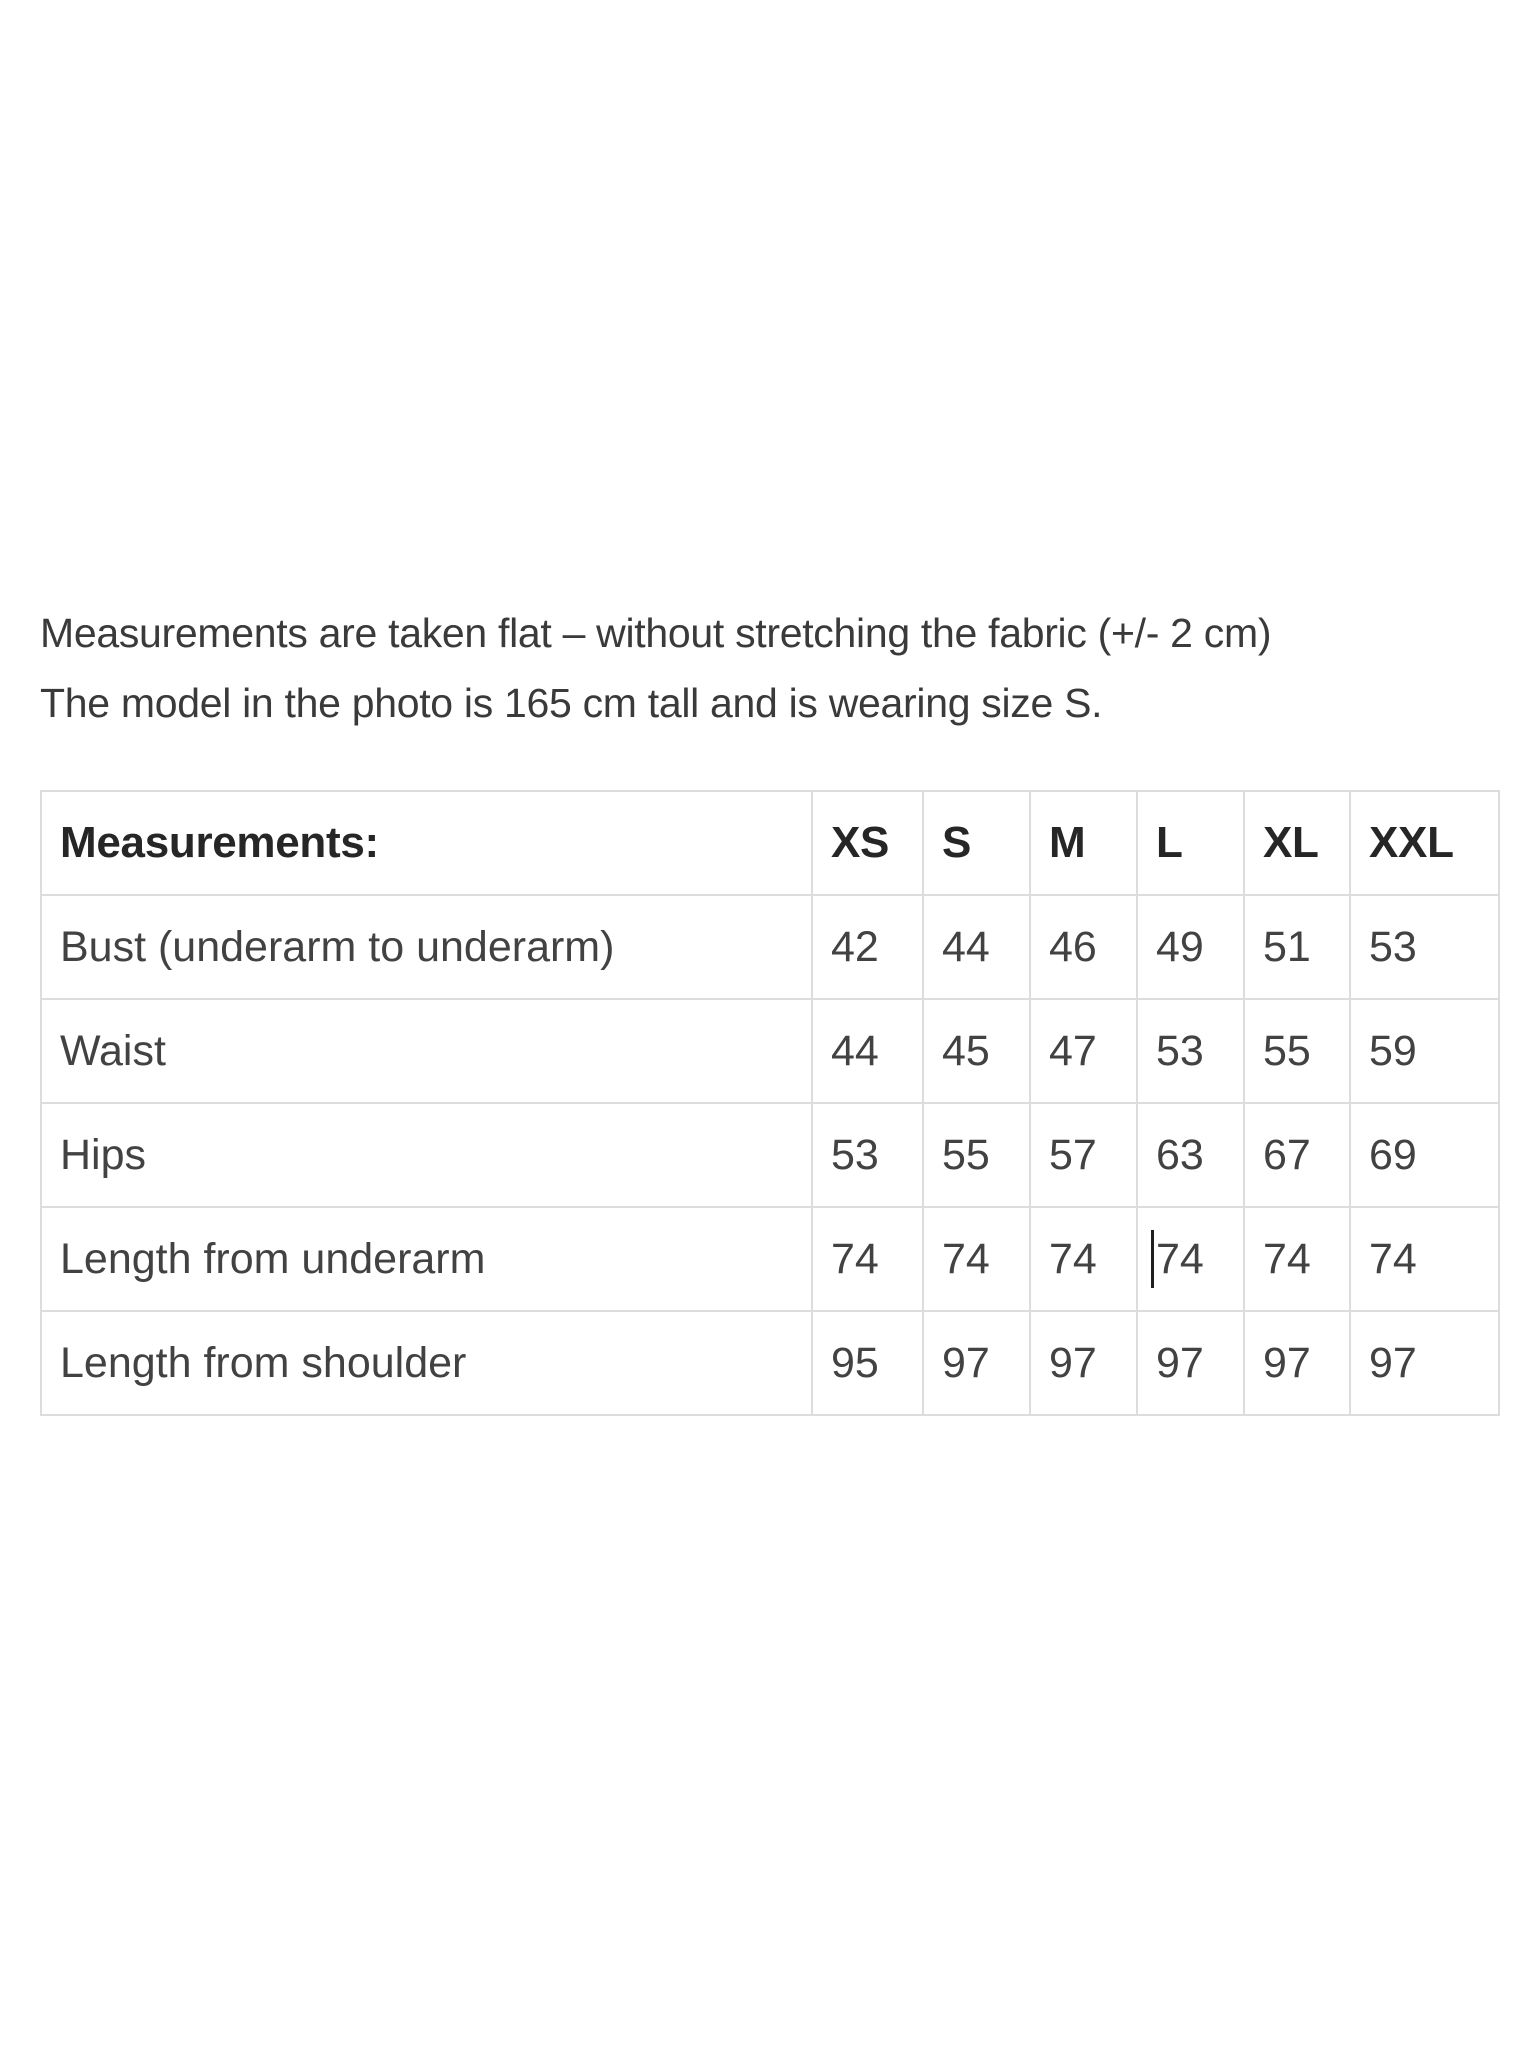 This screenshot has width=1536, height=2048. I want to click on header-cell-s: S, so click(976, 843).